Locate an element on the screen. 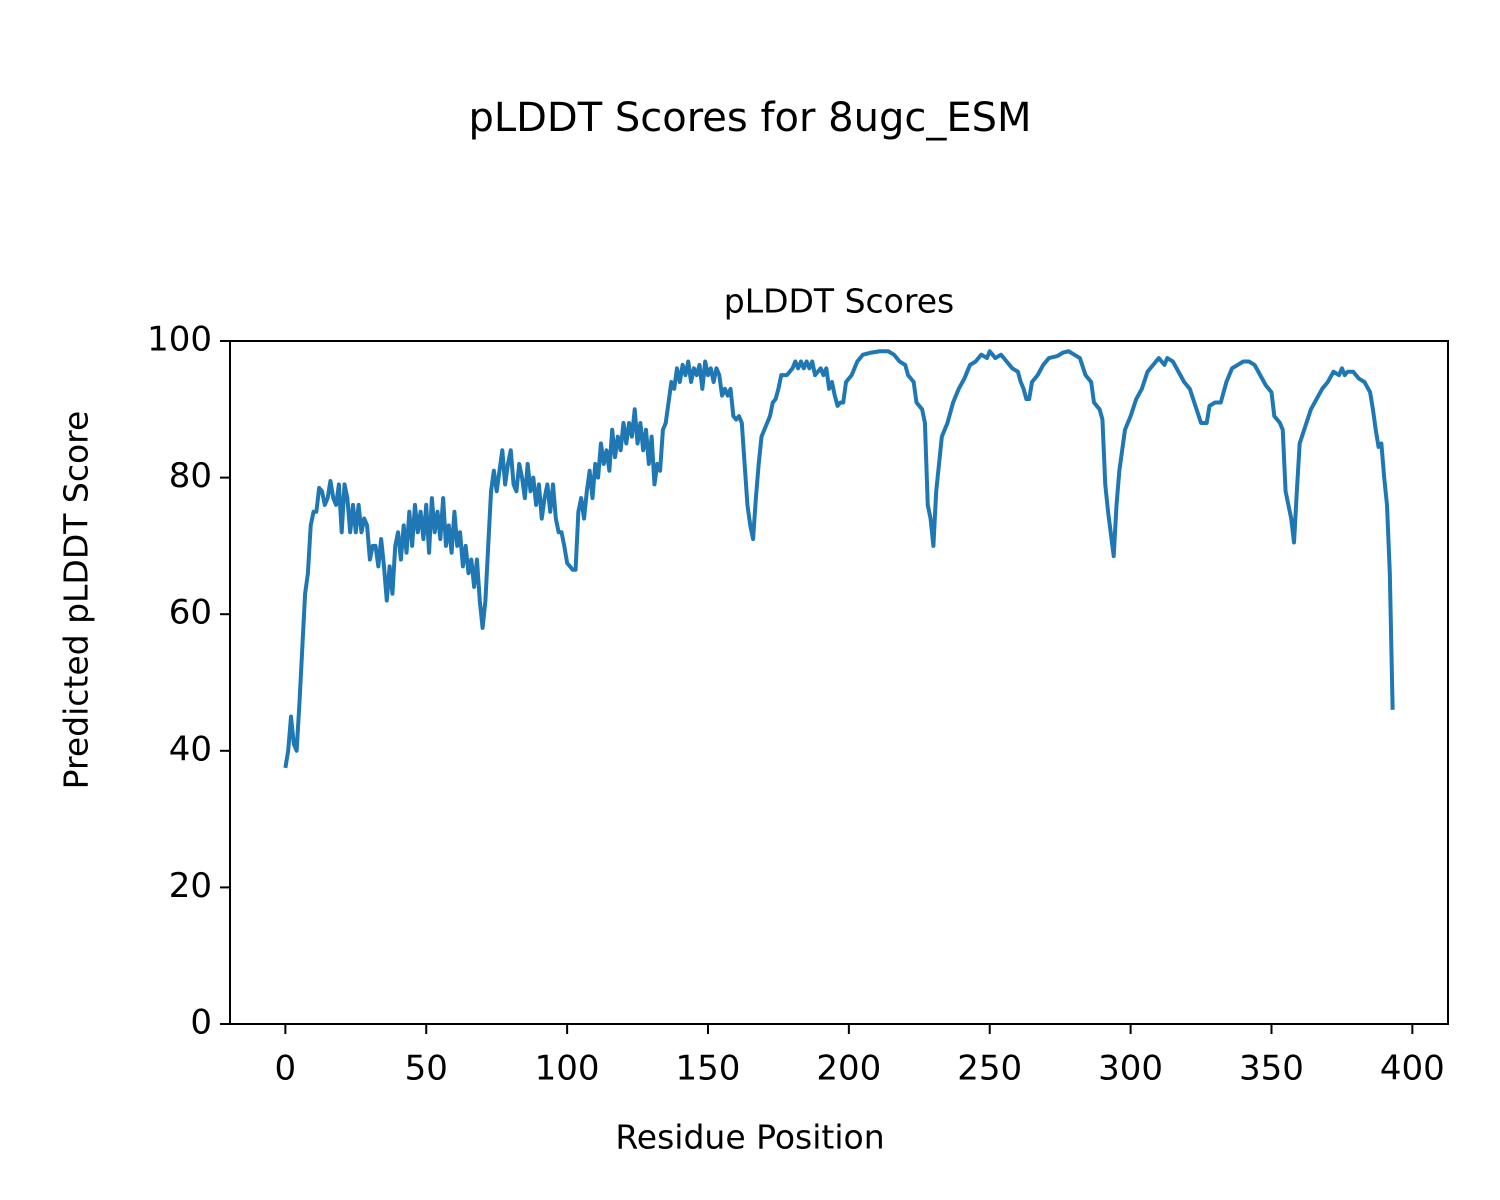  y-axis-label: Predicted pLDDT Score is located at coordinates (76, 600).